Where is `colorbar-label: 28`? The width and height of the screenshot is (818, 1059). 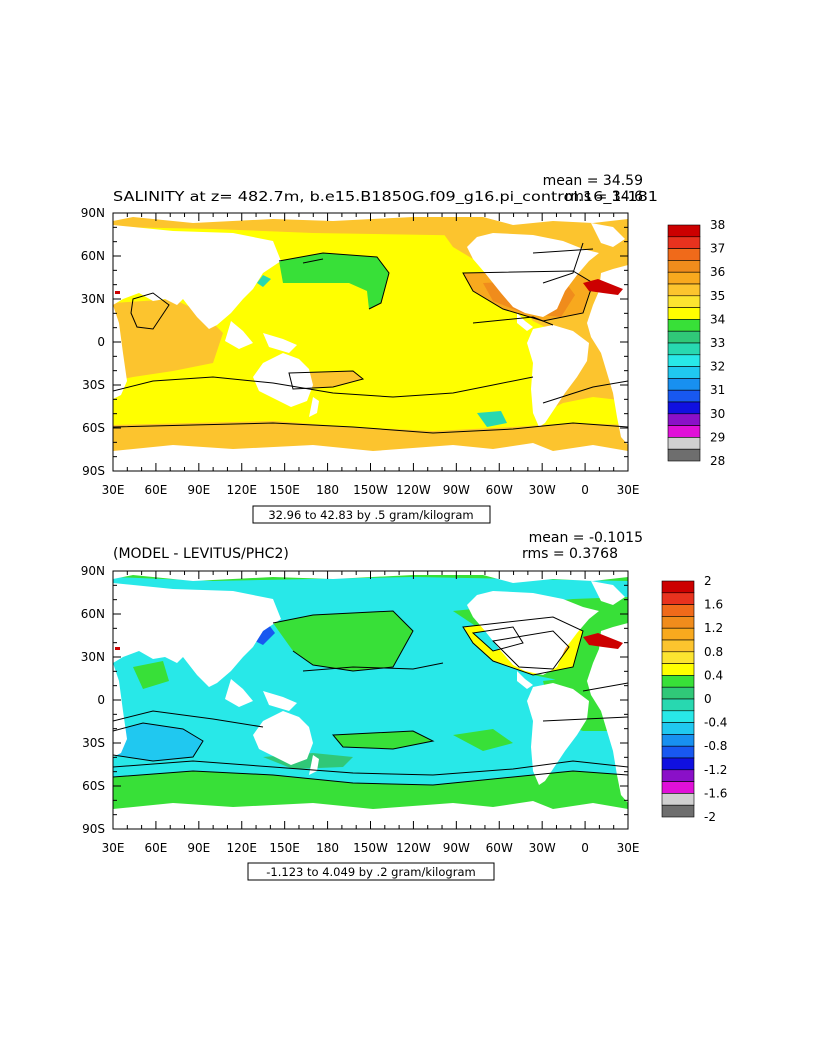
colorbar-label: 28 is located at coordinates (717, 461).